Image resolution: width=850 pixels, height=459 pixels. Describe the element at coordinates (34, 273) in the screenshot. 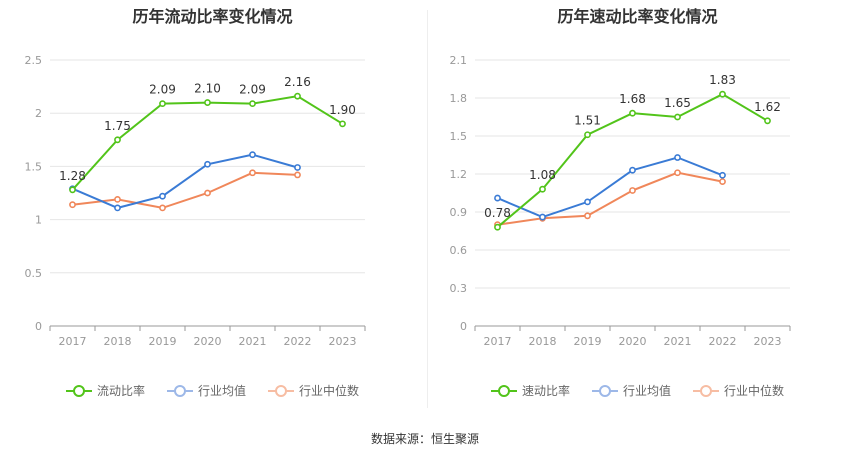

I see `y-tick-label: 0.5` at that location.